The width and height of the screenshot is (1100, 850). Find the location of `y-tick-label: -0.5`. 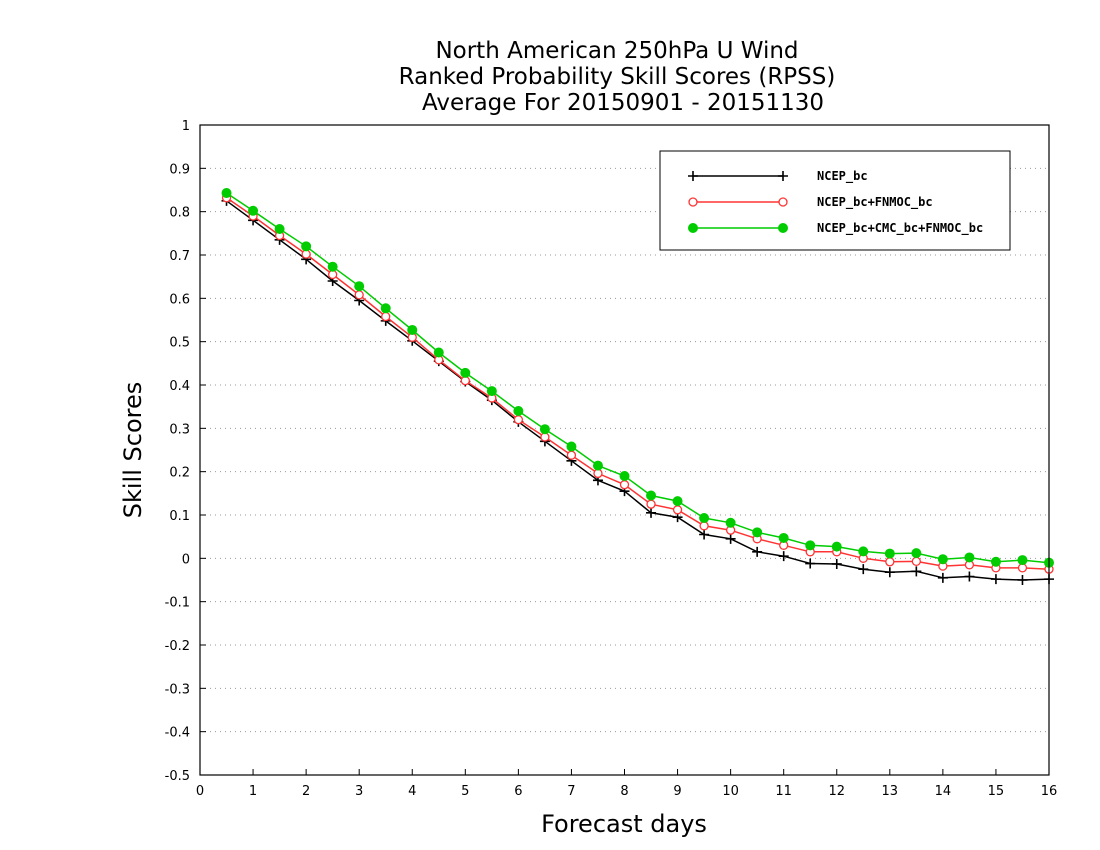

y-tick-label: -0.5 is located at coordinates (177, 776).